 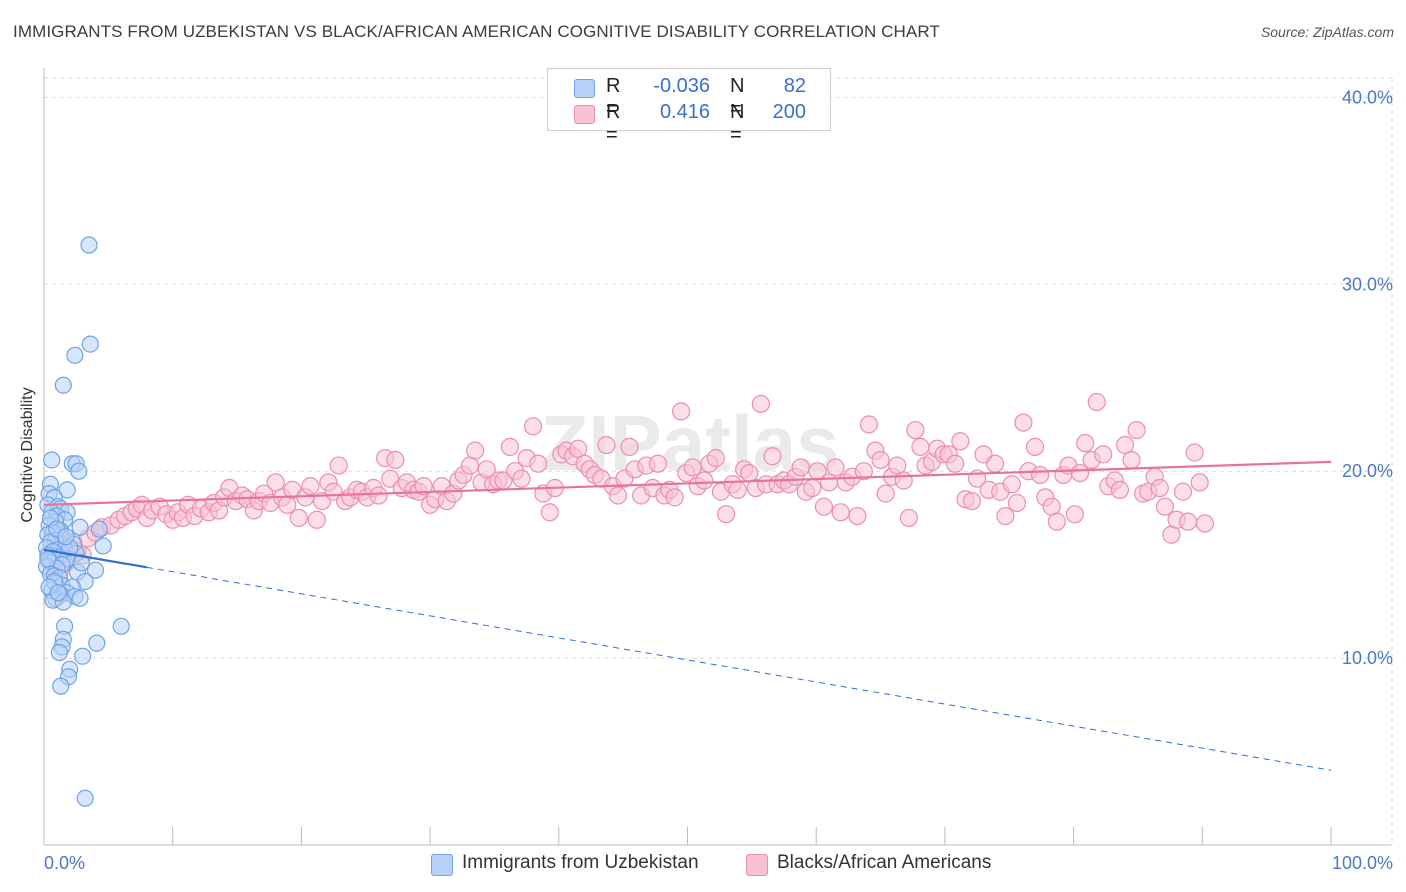 What do you see at coordinates (95, 558) in the screenshot?
I see `trend-line-uzbekistan-solid` at bounding box center [95, 558].